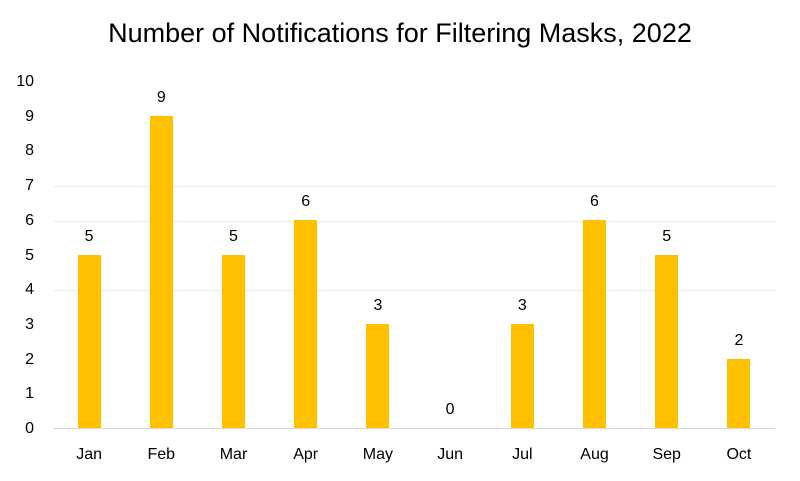  I want to click on y-tick-3: 3, so click(29, 324).